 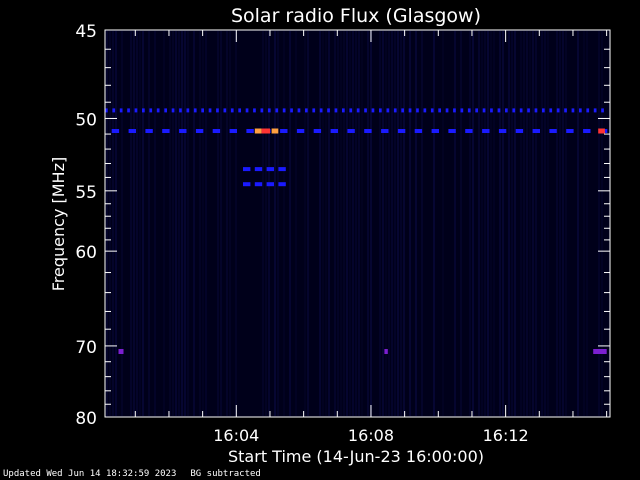 What do you see at coordinates (86, 419) in the screenshot?
I see `y-tick-label: 80` at bounding box center [86, 419].